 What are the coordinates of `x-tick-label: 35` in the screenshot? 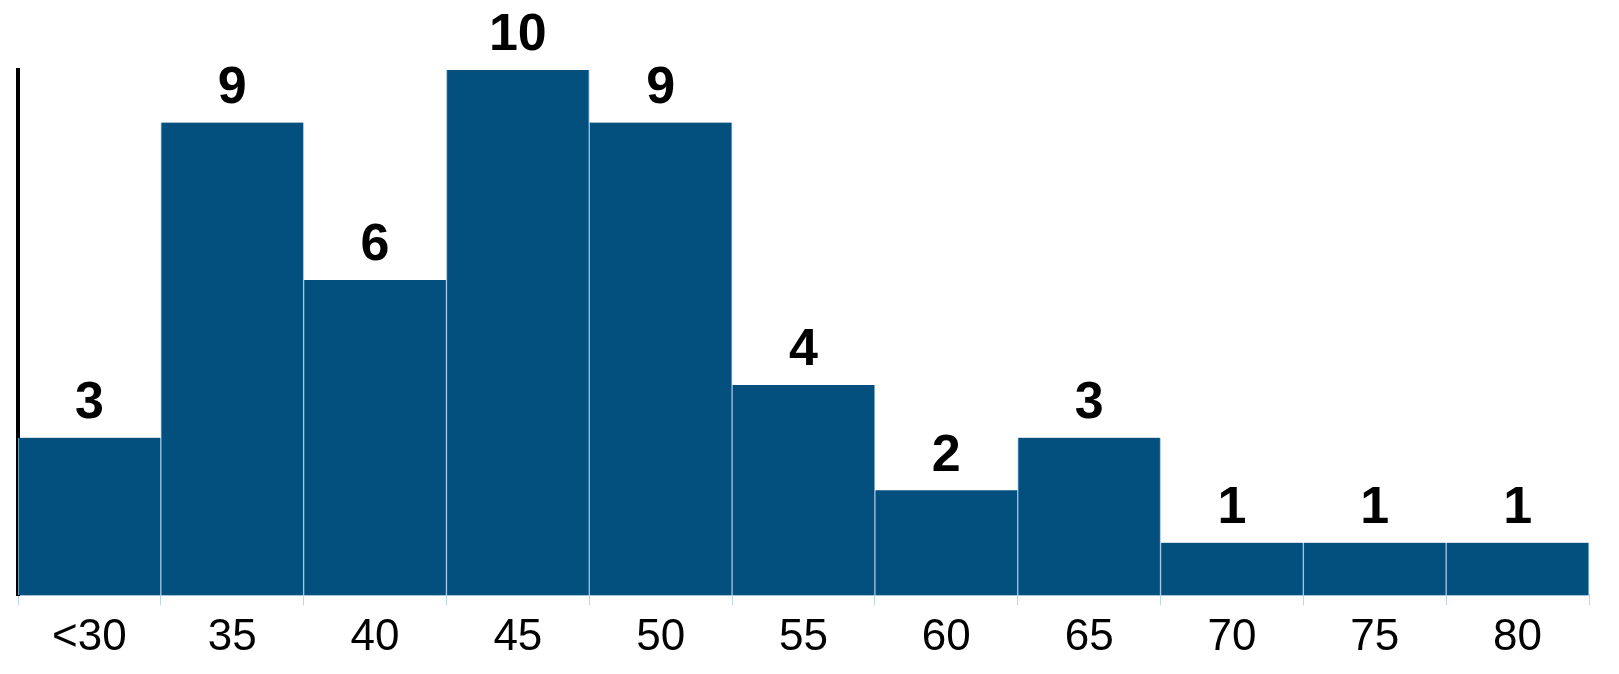 It's located at (232, 634).